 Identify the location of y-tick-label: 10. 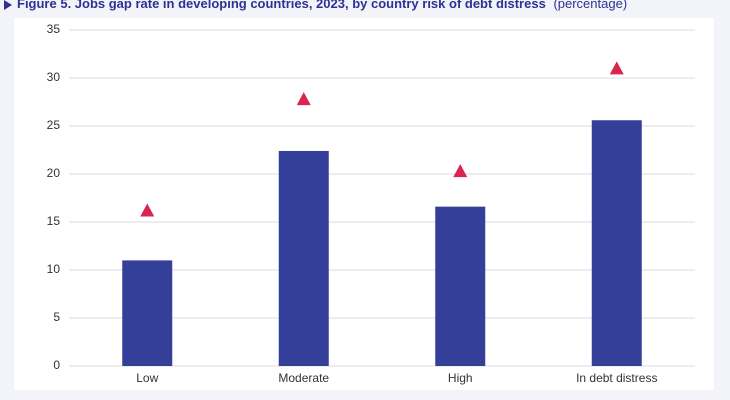
(54, 269).